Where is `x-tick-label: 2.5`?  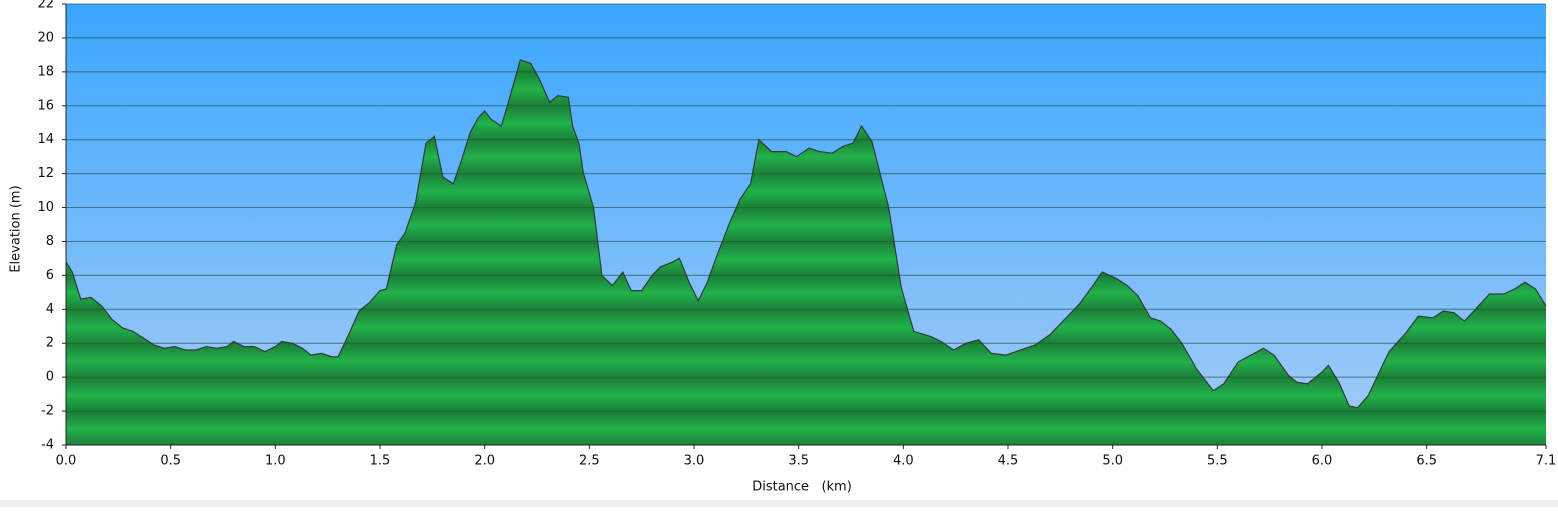
x-tick-label: 2.5 is located at coordinates (589, 461).